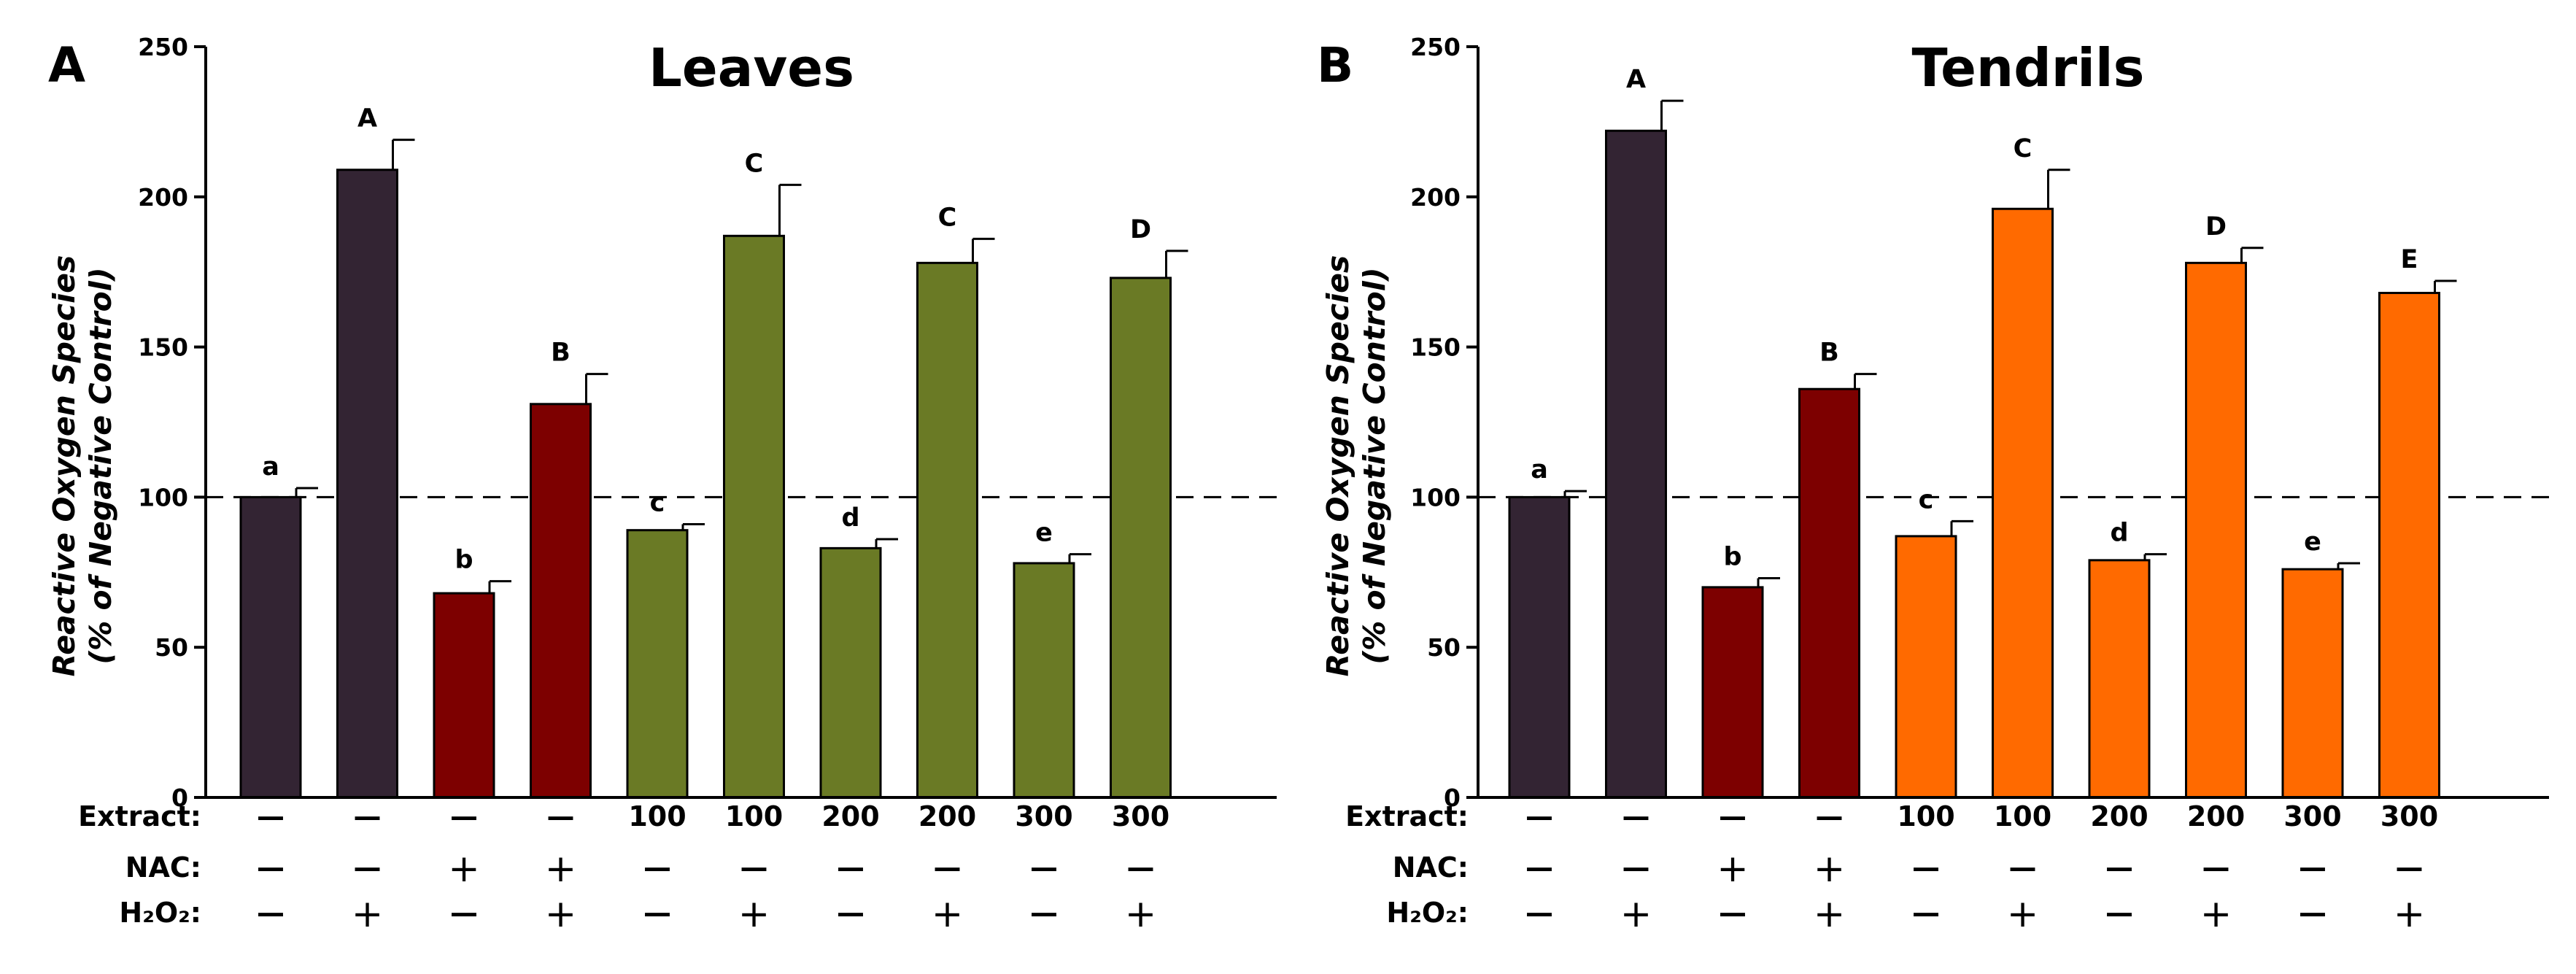 This screenshot has height=974, width=2576. What do you see at coordinates (2023, 148) in the screenshot?
I see `significance-label: C` at bounding box center [2023, 148].